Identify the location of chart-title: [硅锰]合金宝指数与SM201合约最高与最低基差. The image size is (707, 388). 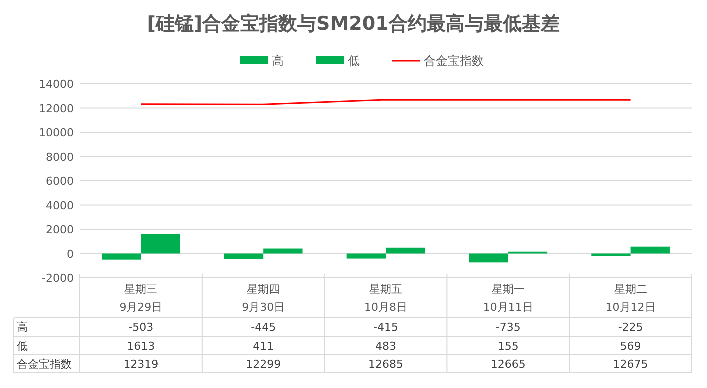
(353, 24).